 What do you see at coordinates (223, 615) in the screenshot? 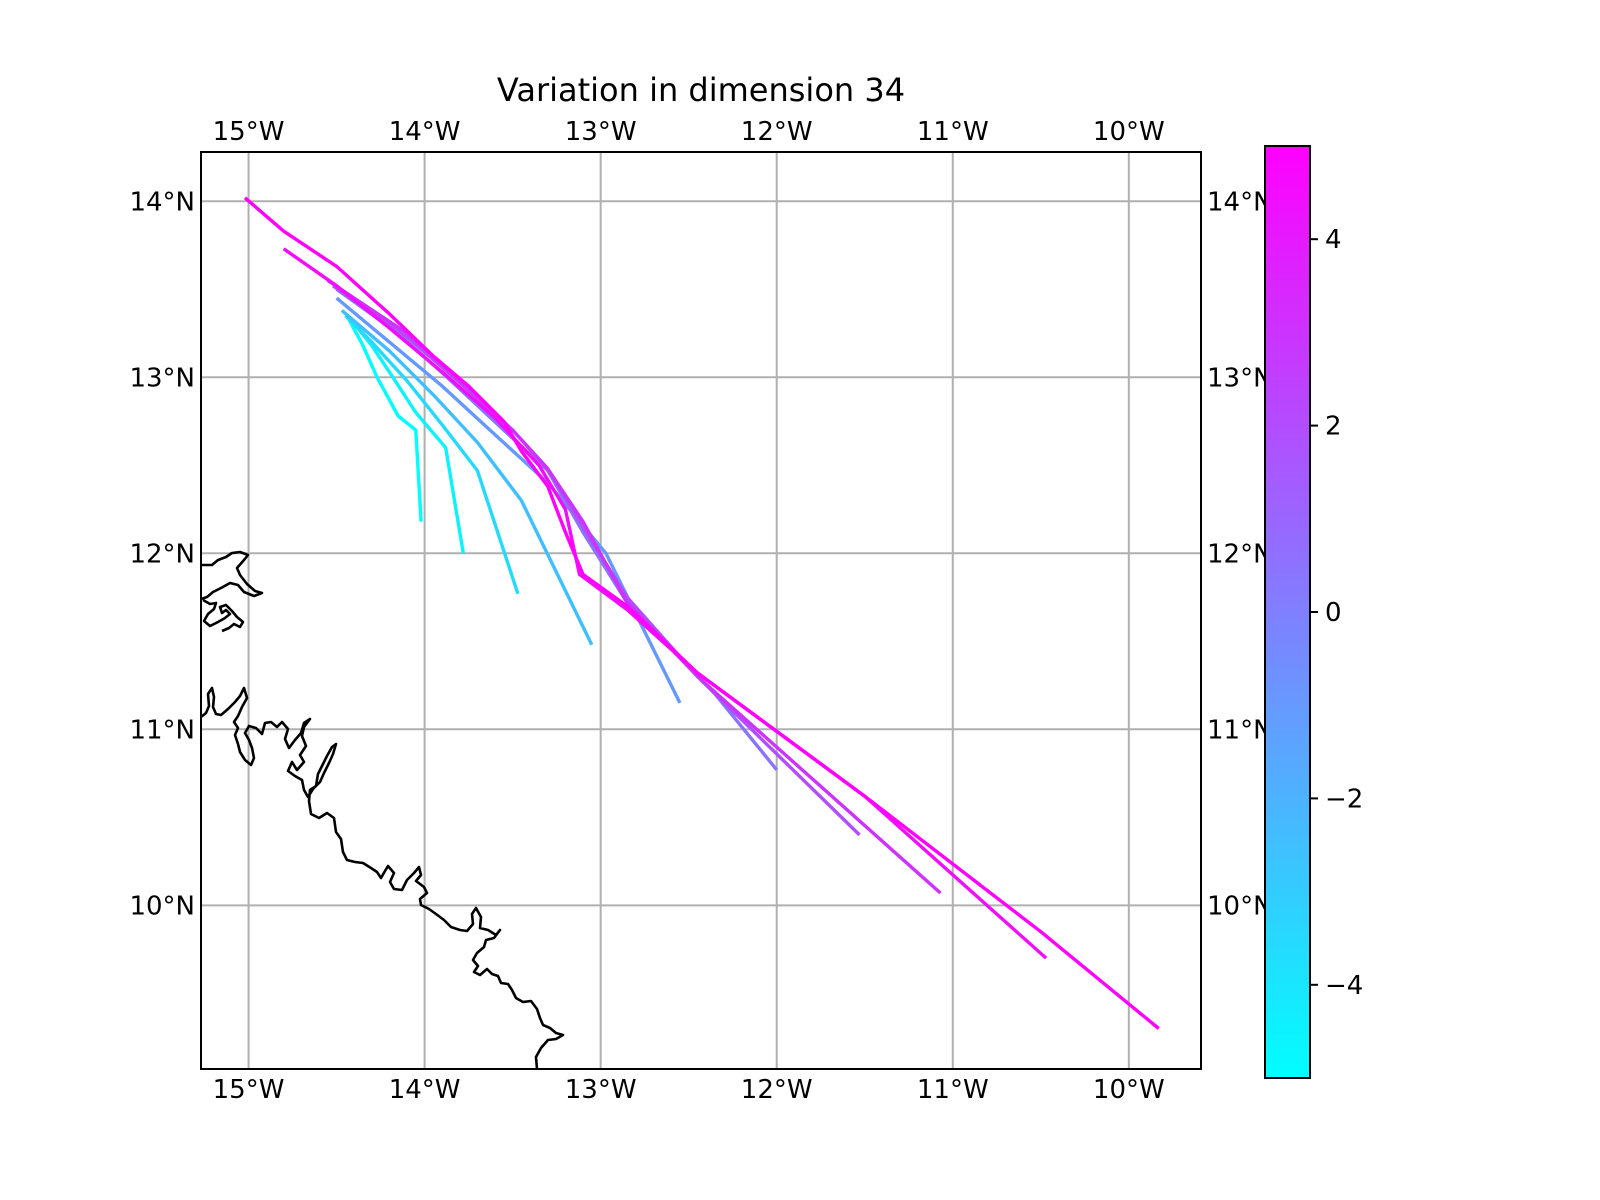
I see `coastline-islands` at bounding box center [223, 615].